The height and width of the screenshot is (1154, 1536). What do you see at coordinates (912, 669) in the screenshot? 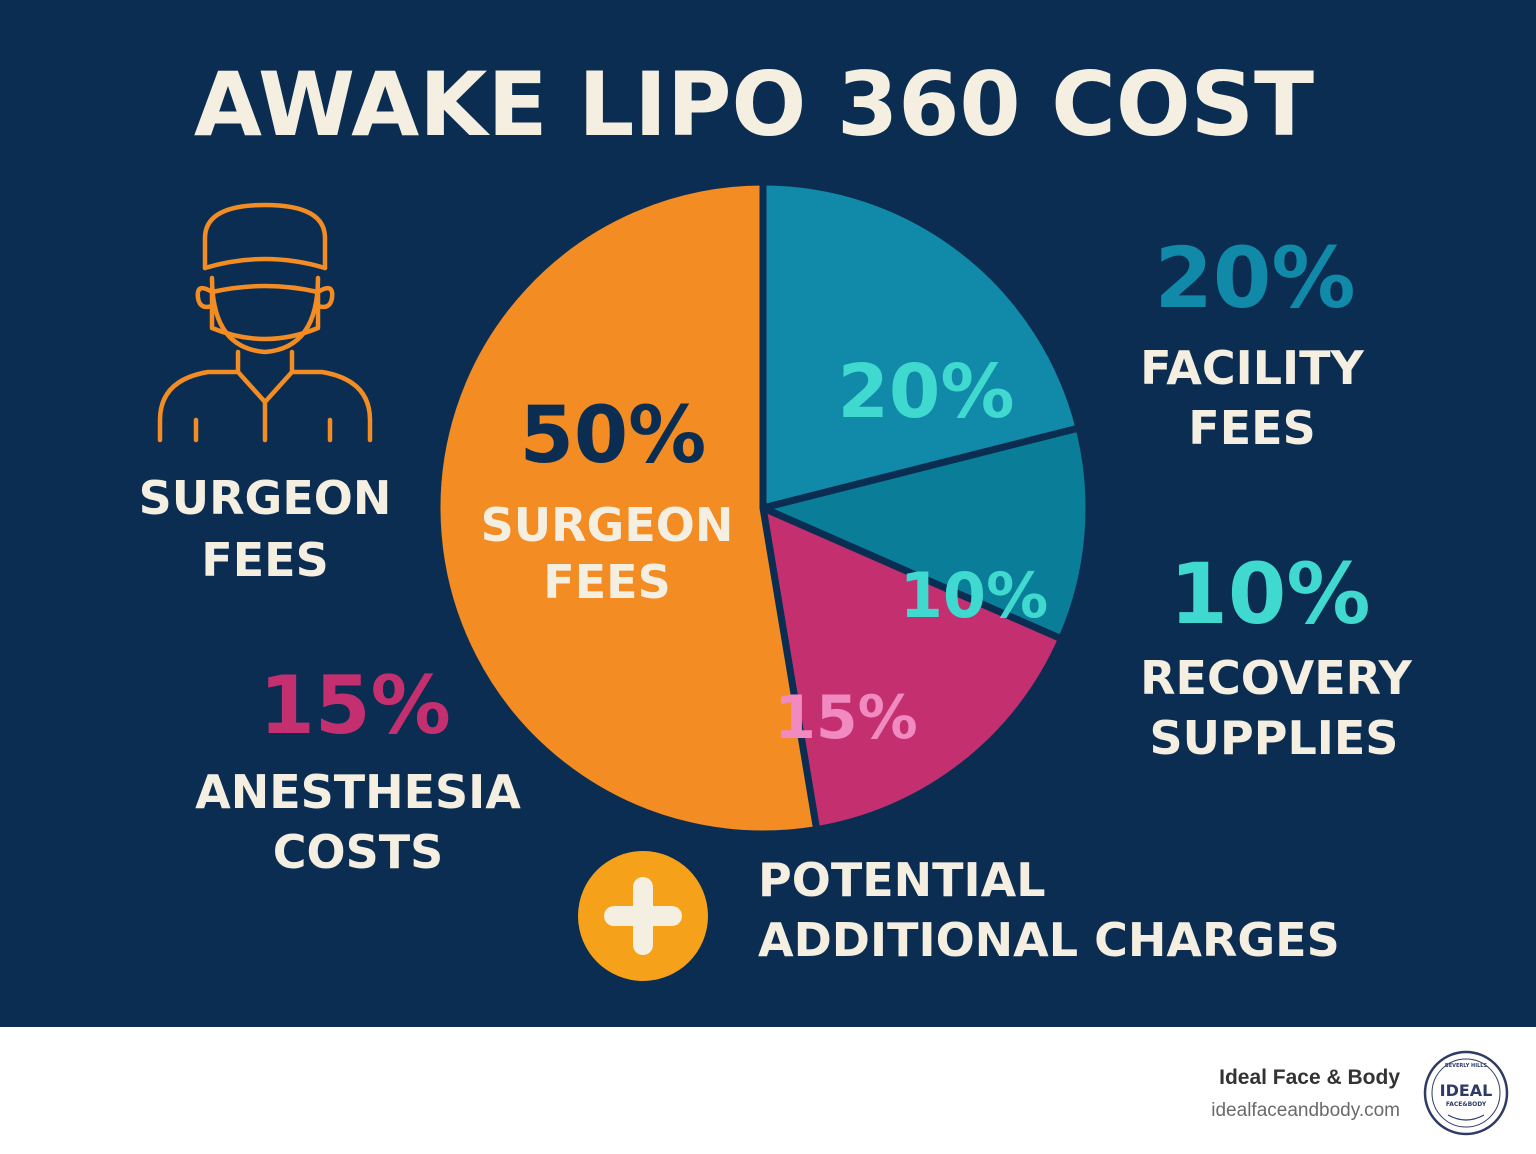
I see `pie-slice-anesthesia` at bounding box center [912, 669].